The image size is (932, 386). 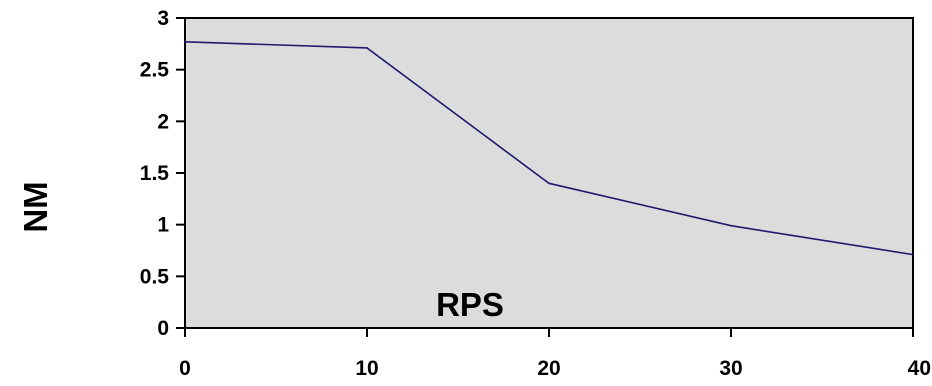 What do you see at coordinates (155, 276) in the screenshot?
I see `y-tick-label: 0.5` at bounding box center [155, 276].